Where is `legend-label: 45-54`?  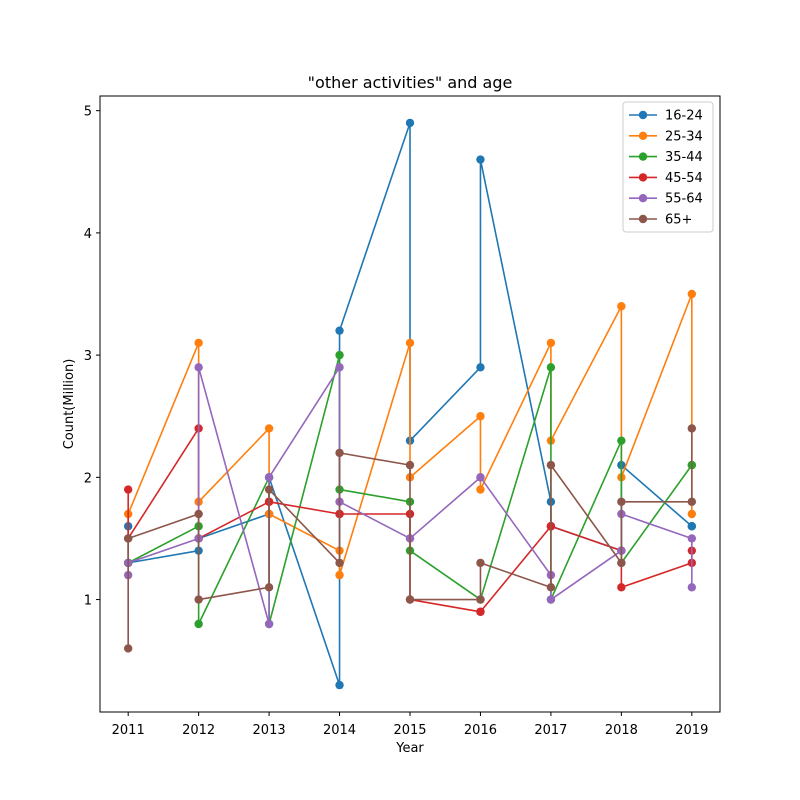
legend-label: 45-54 is located at coordinates (684, 178).